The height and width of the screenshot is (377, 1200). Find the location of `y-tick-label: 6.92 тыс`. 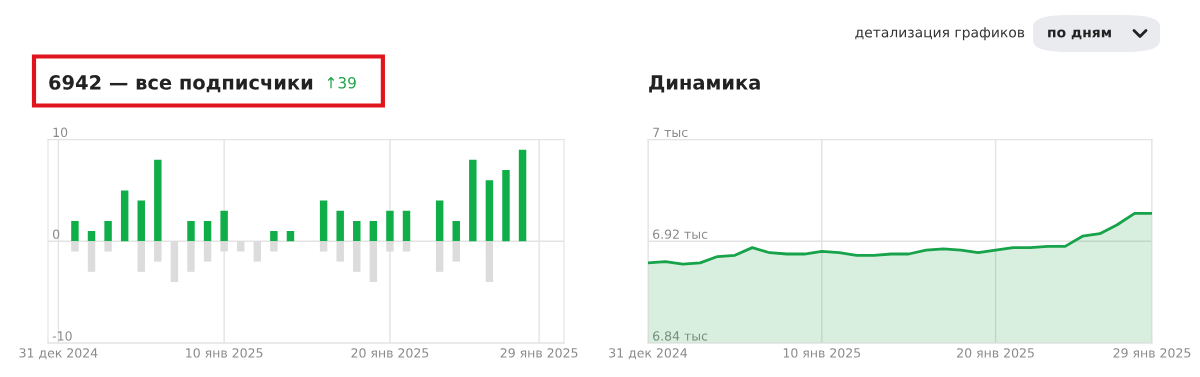

y-tick-label: 6.92 тыс is located at coordinates (680, 234).